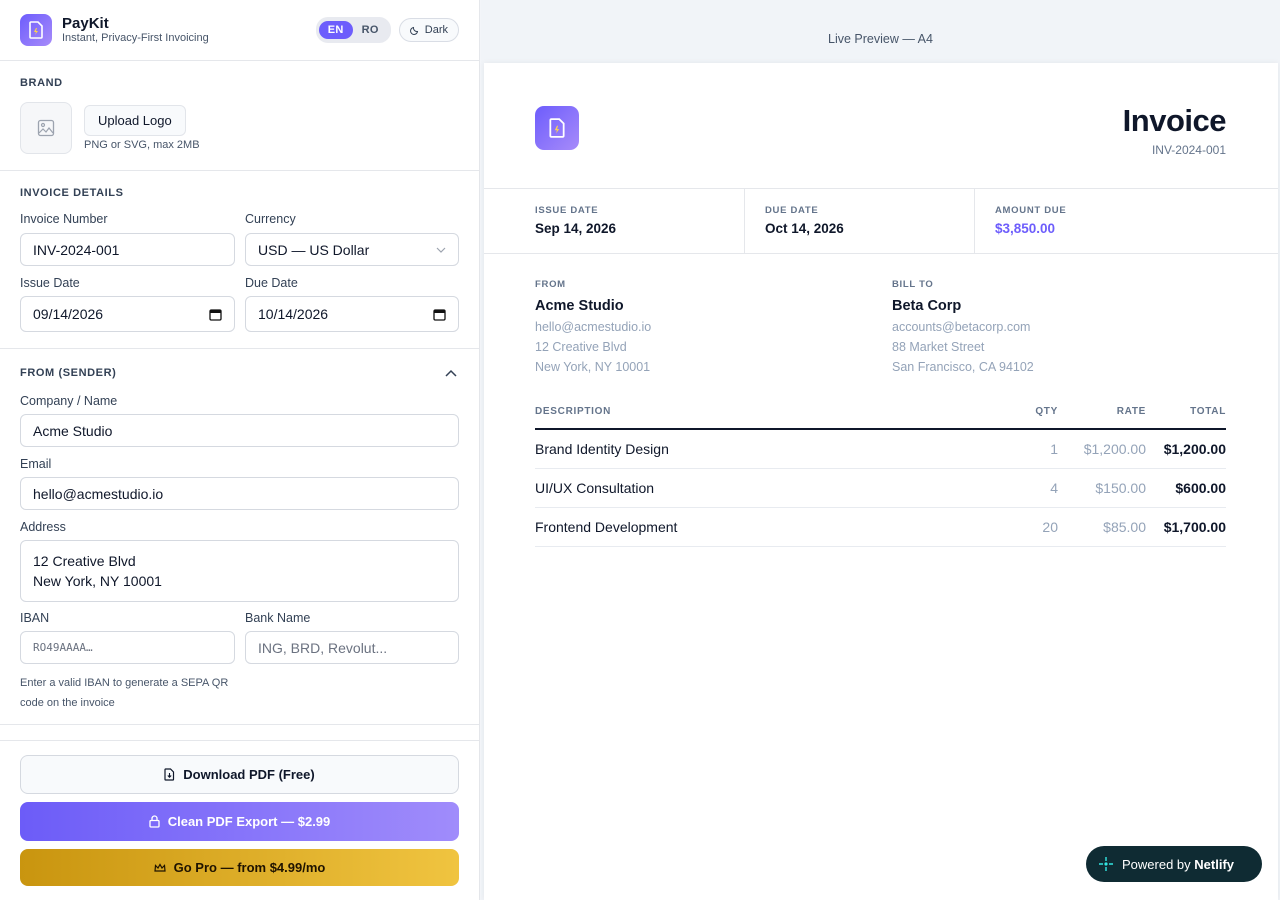 The height and width of the screenshot is (900, 1280). I want to click on currency-select: USD — US Dollar, so click(352, 249).